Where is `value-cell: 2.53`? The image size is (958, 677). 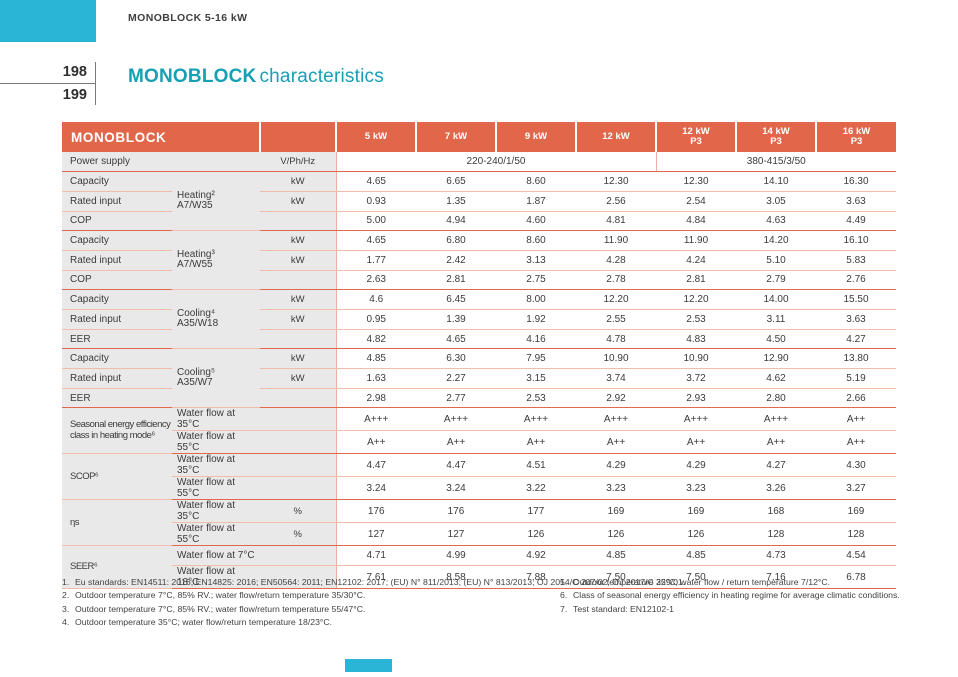
value-cell: 2.53 is located at coordinates (696, 319).